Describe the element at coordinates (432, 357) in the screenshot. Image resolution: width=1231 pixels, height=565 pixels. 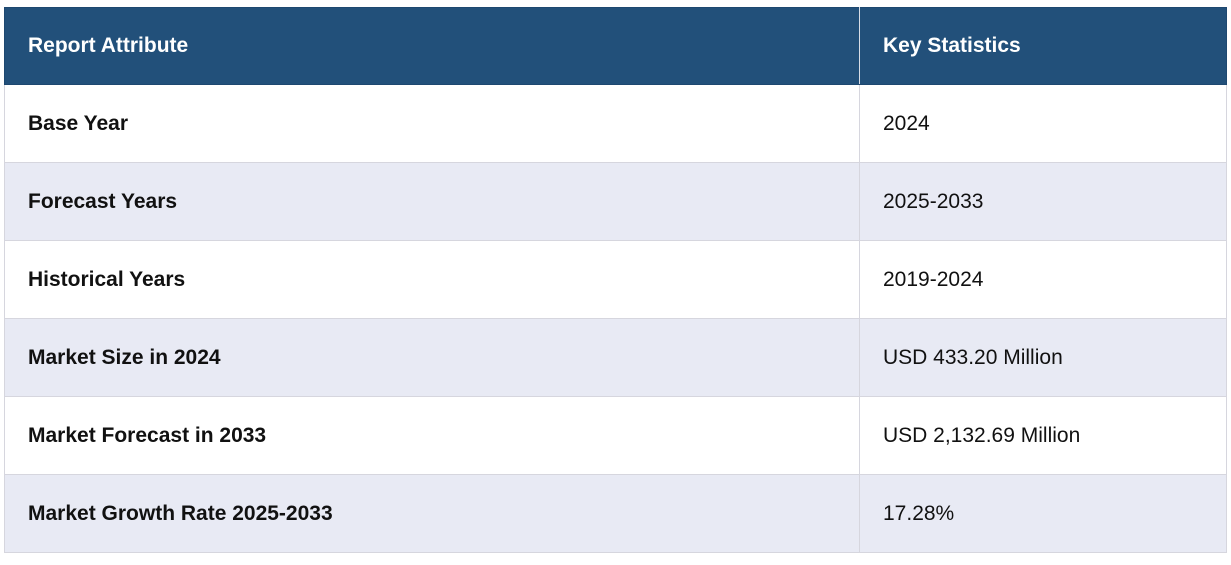
I see `row-attribute-market-size: Market Size in 2024` at that location.